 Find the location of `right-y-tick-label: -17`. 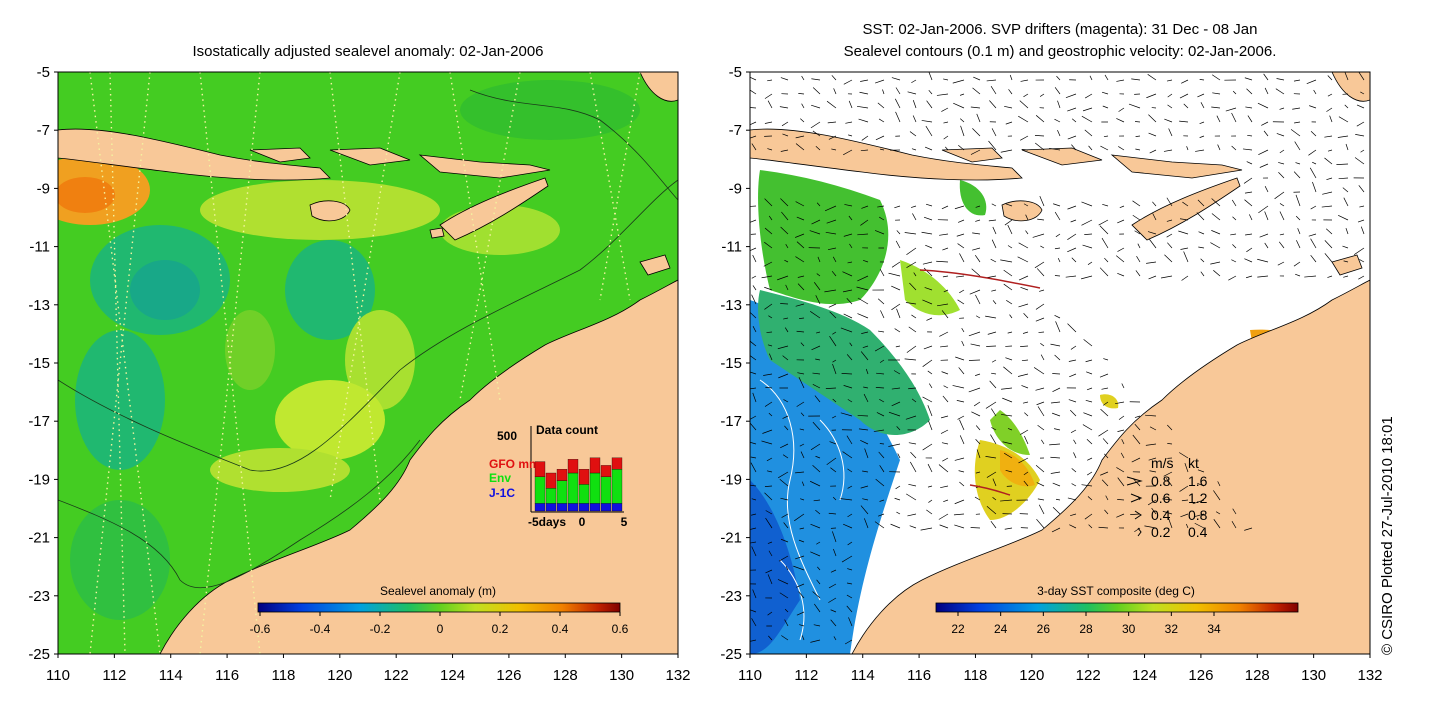

right-y-tick-label: -17 is located at coordinates (731, 421).